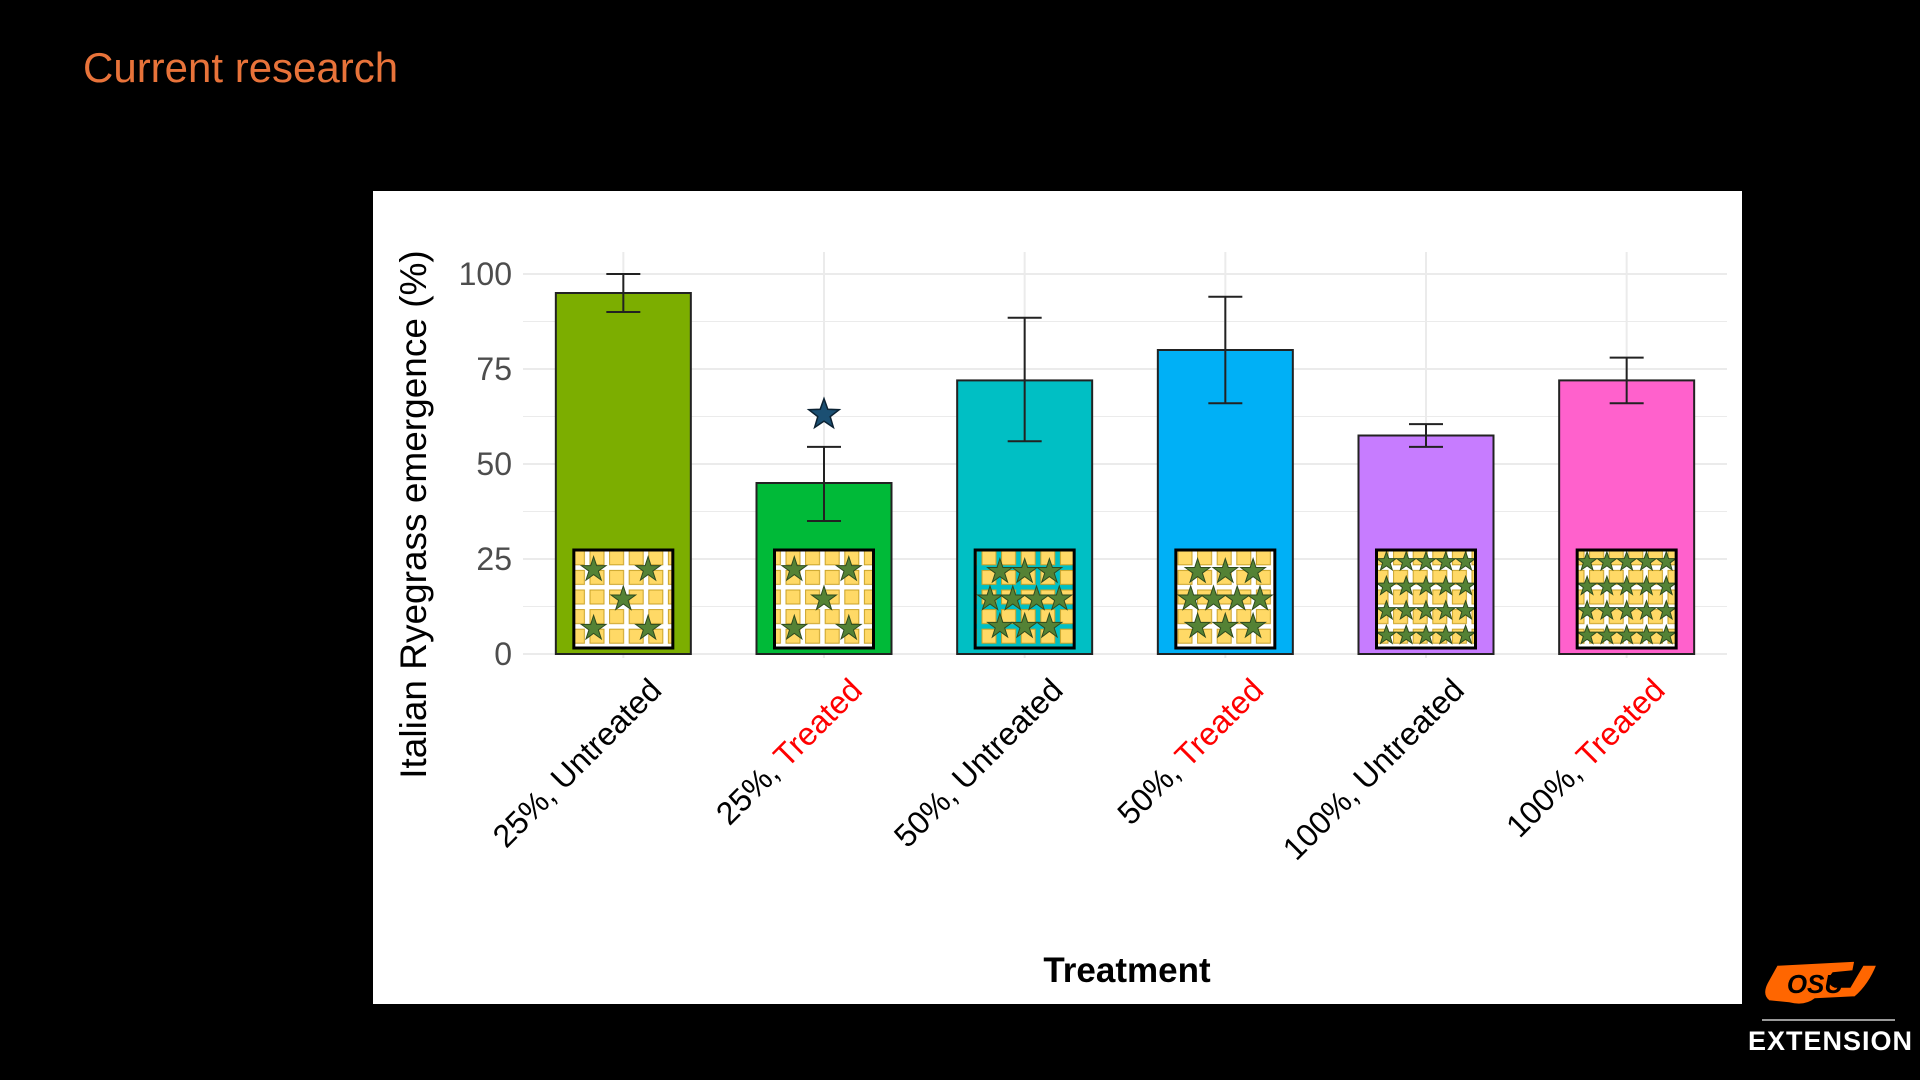 Image resolution: width=1920 pixels, height=1080 pixels. I want to click on svg-text: OSU, so click(1816, 984).